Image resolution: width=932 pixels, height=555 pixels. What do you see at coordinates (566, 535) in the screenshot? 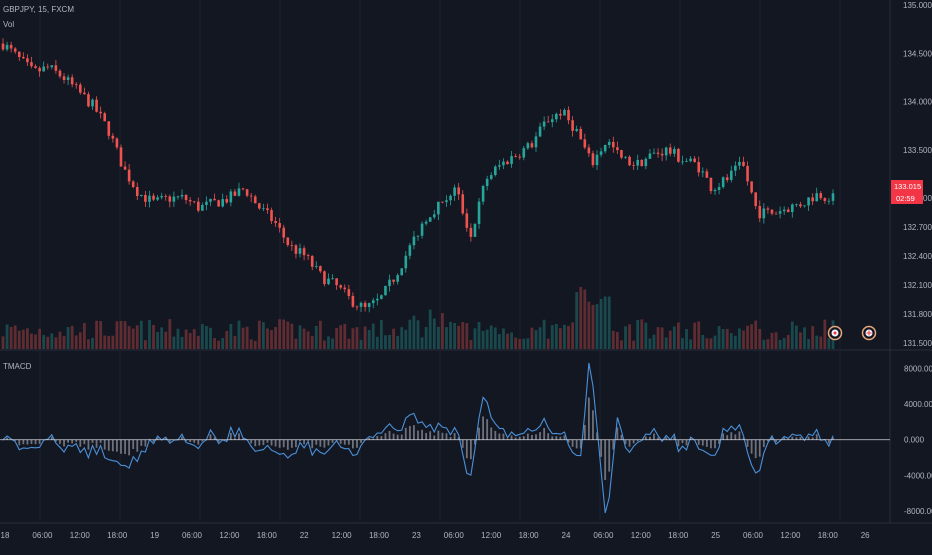
I see `time-tick-label: 24` at bounding box center [566, 535].